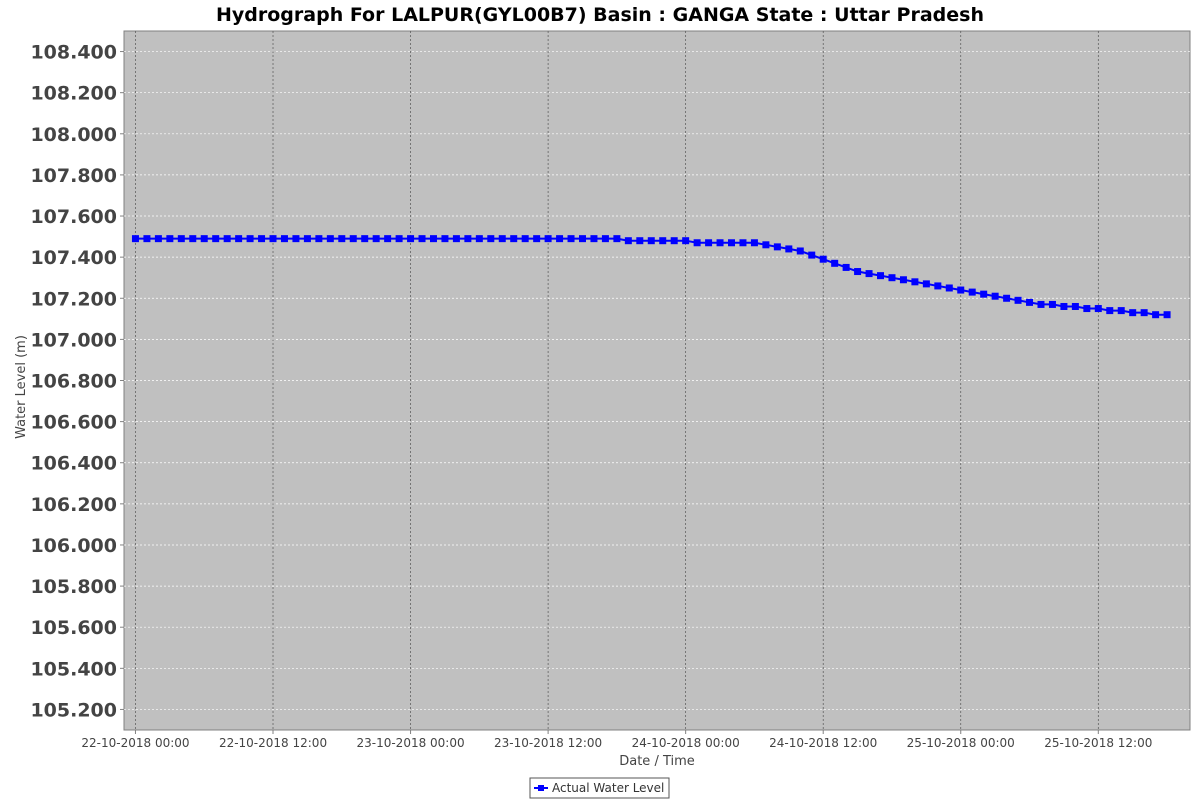  I want to click on x-tick-label: 24-10-2018 00:00, so click(686, 743).